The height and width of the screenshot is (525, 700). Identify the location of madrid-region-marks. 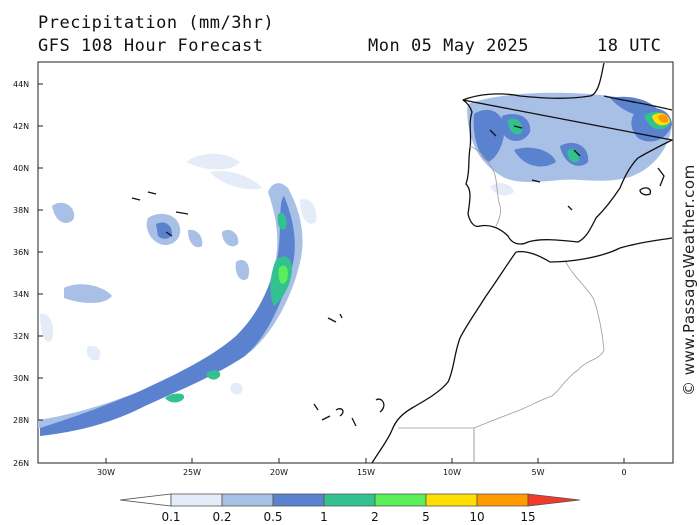
(535, 168).